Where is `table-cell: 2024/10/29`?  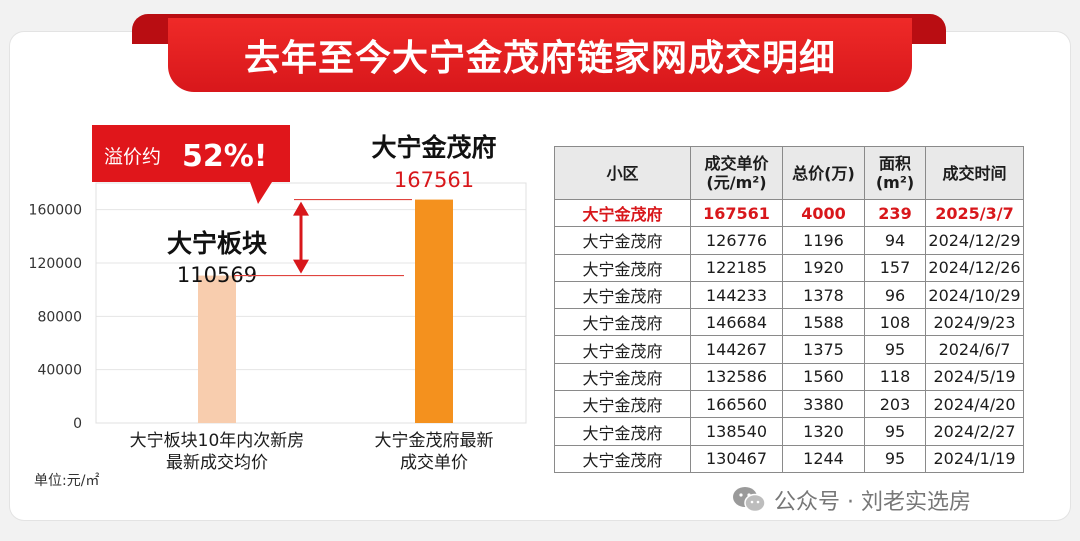
table-cell: 2024/10/29 is located at coordinates (974, 295).